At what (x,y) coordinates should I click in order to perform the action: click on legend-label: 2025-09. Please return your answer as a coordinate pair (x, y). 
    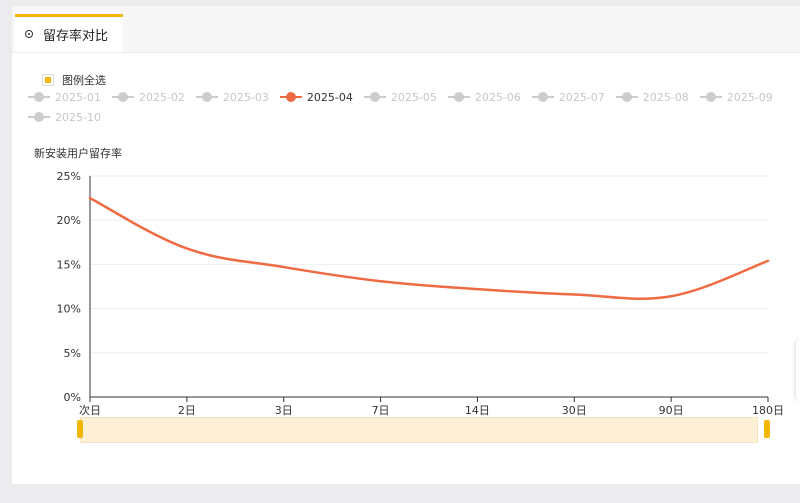
    Looking at the image, I should click on (749, 97).